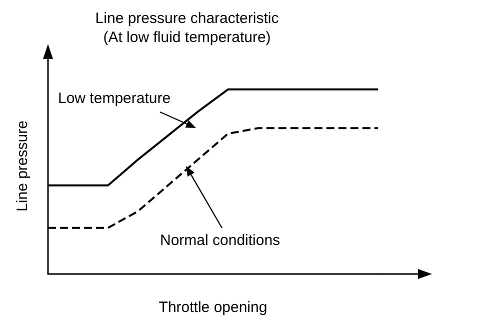 This screenshot has width=480, height=324. I want to click on x-axis-title: Throttle opening, so click(213, 307).